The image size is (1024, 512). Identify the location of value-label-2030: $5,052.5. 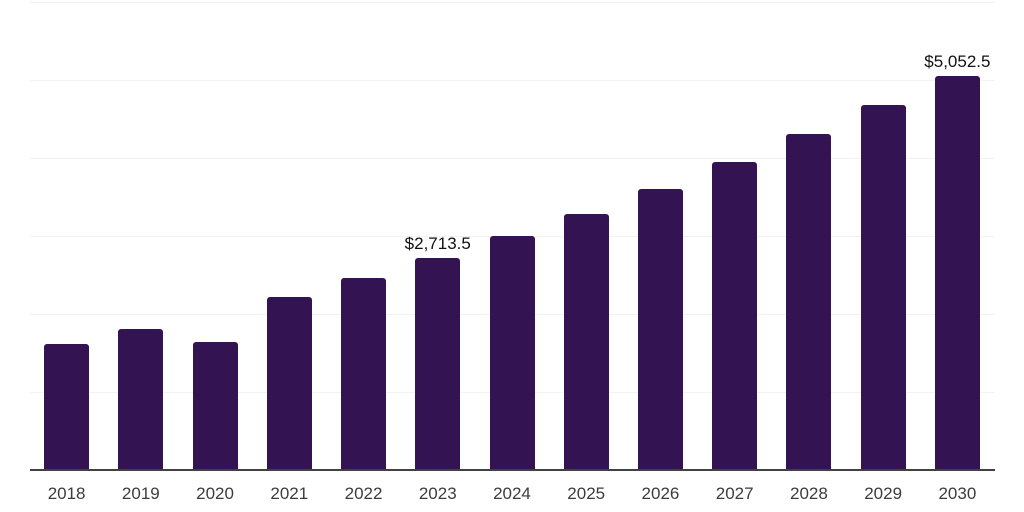
(957, 61).